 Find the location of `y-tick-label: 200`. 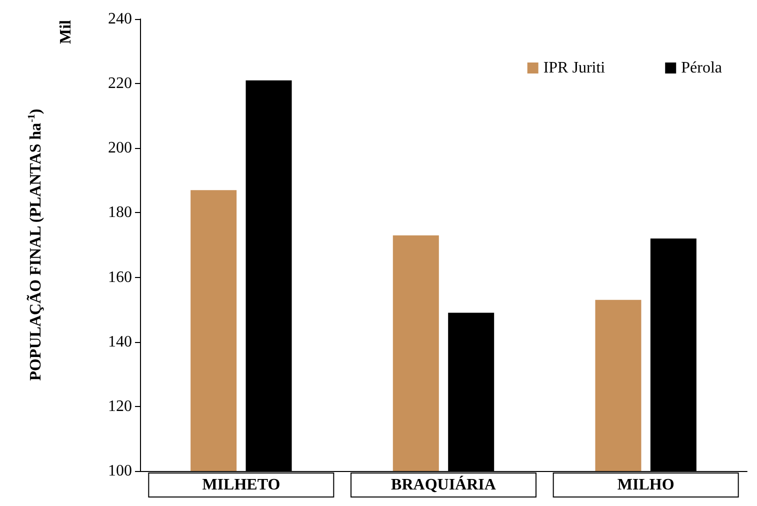

y-tick-label: 200 is located at coordinates (120, 148).